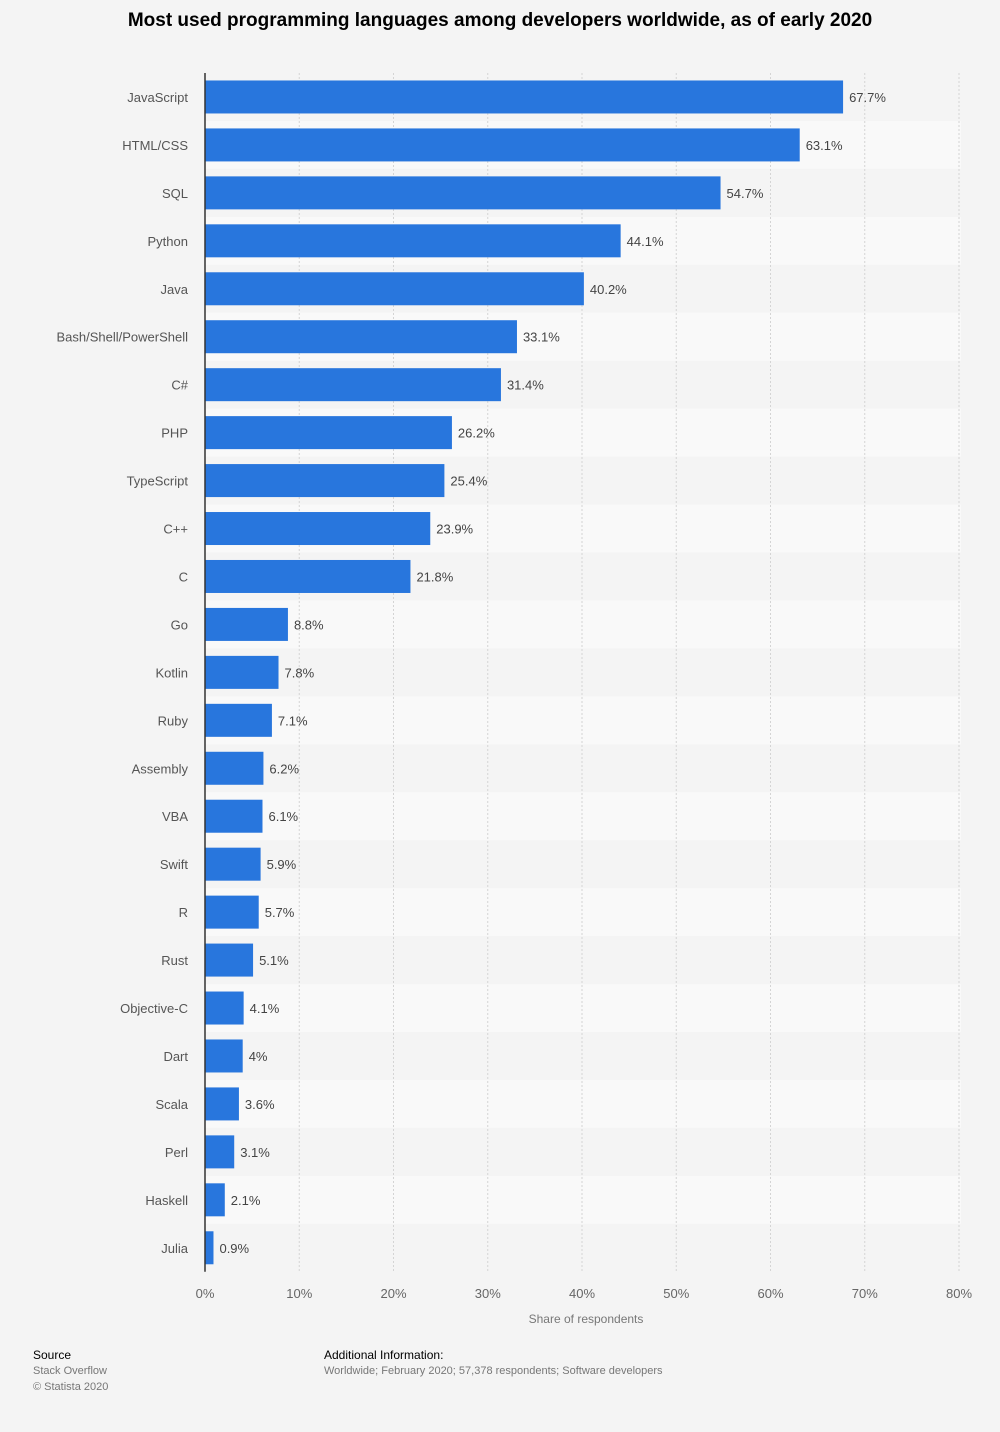 The image size is (1000, 1432). What do you see at coordinates (158, 481) in the screenshot?
I see `category-label: TypeScript` at bounding box center [158, 481].